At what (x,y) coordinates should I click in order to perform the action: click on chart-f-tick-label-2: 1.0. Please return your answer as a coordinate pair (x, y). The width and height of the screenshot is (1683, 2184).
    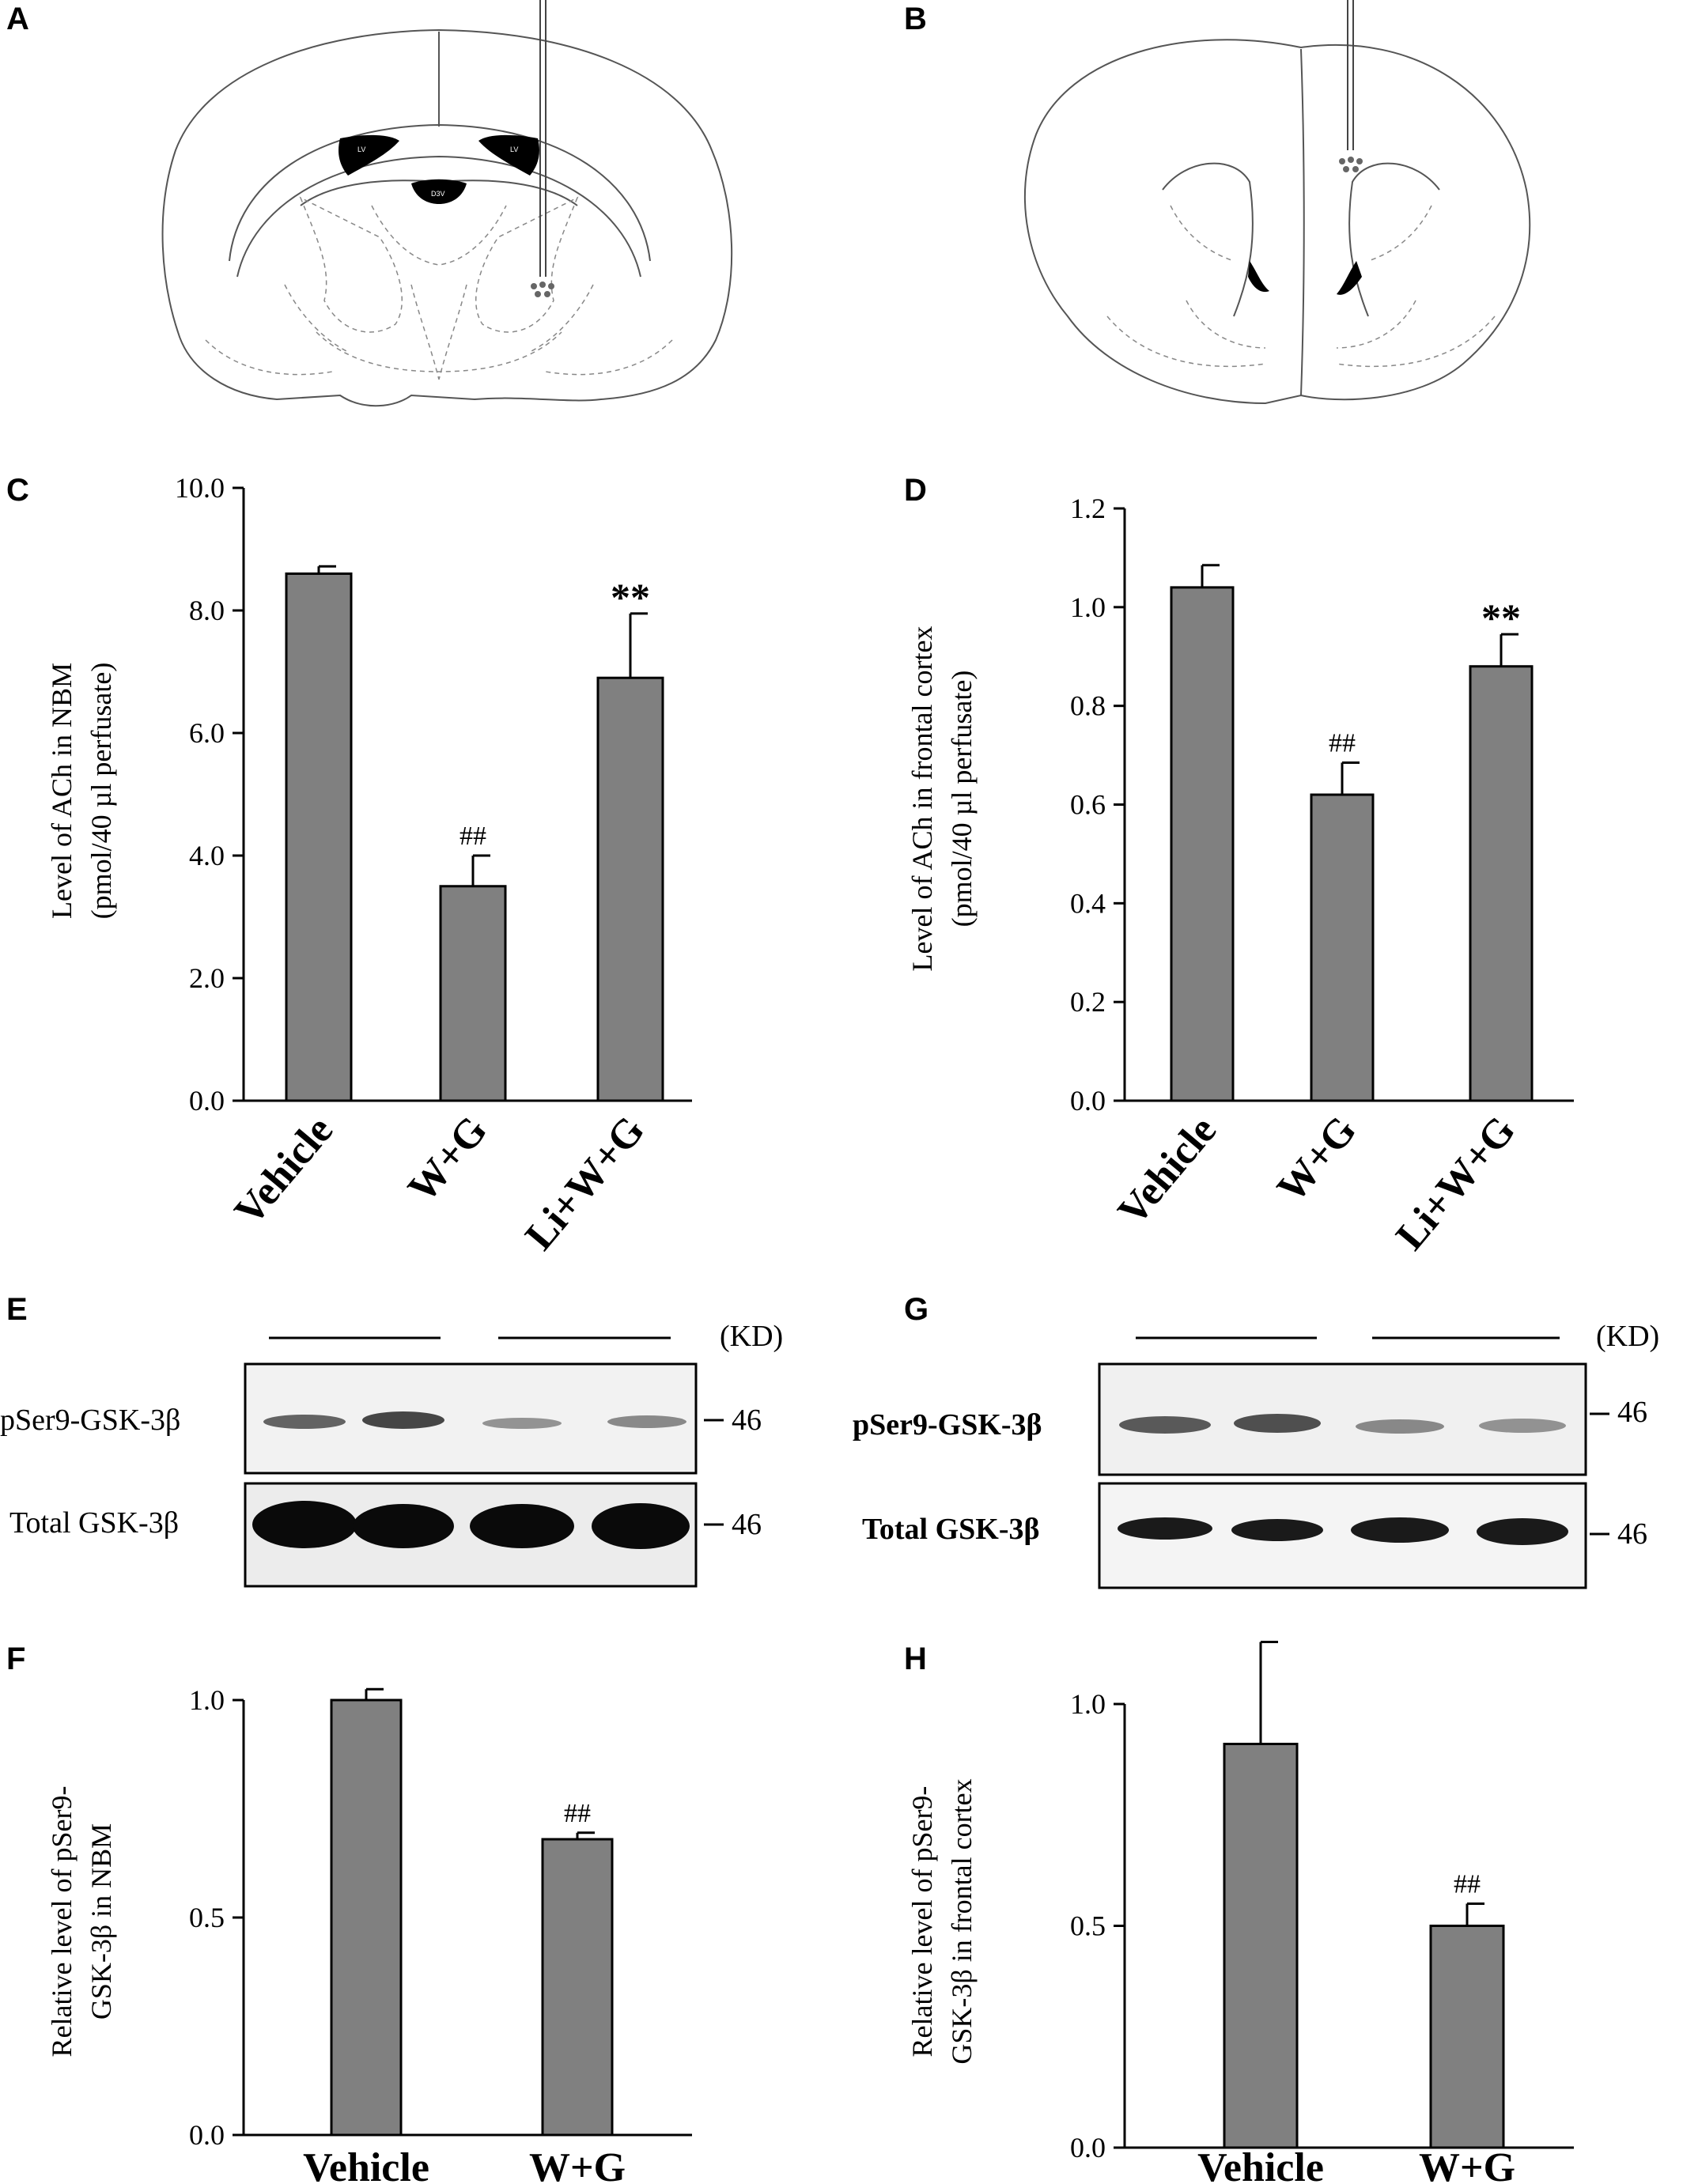
    Looking at the image, I should click on (207, 1700).